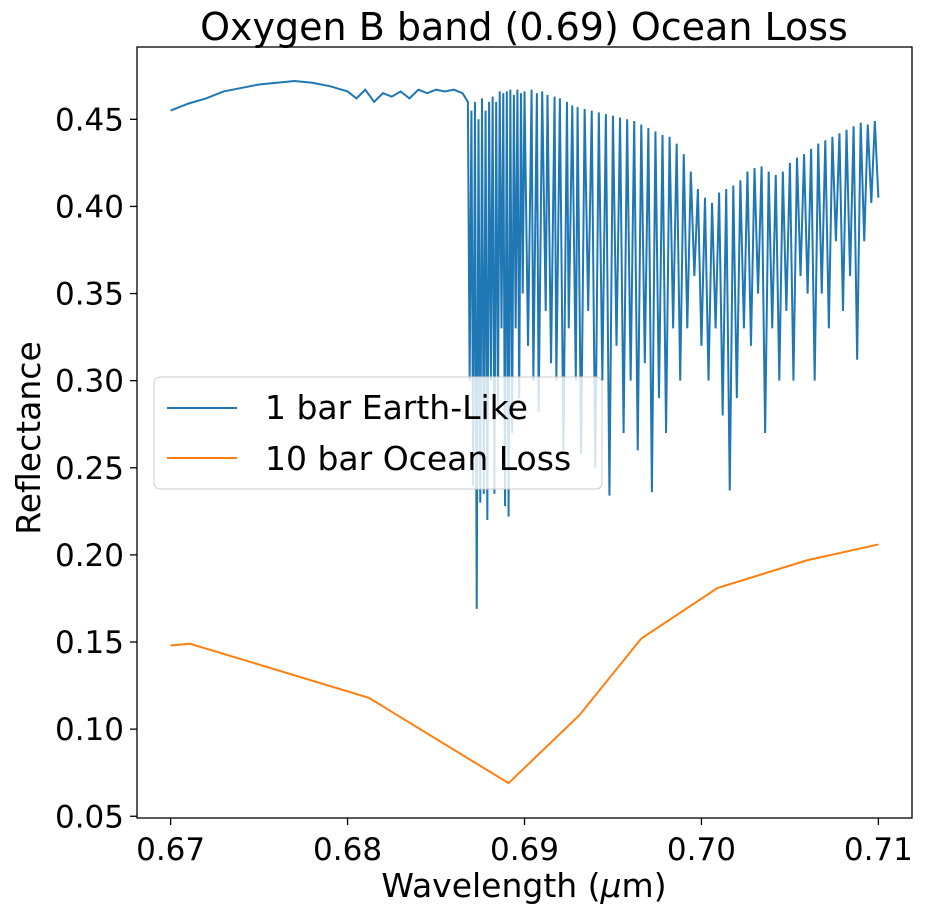 This screenshot has width=925, height=916. I want to click on x-axis-label-prefix: Wavelength (, so click(490, 885).